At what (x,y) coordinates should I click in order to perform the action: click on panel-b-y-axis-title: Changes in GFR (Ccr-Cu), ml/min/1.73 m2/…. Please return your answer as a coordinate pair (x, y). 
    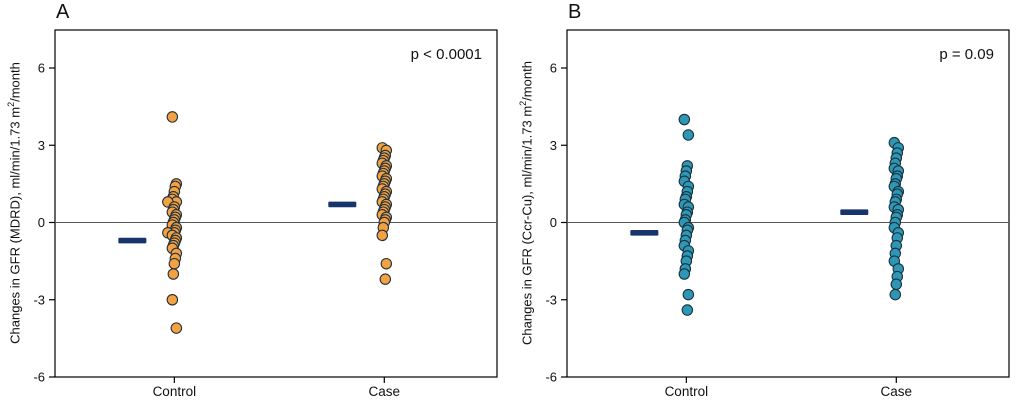
    Looking at the image, I should click on (527, 203).